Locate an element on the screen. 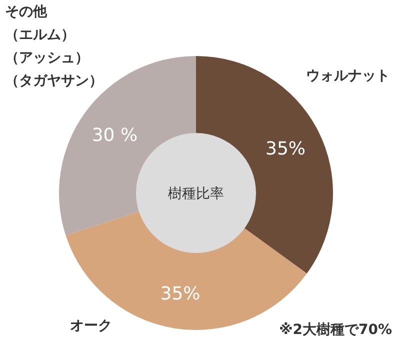  slice-label: オーク is located at coordinates (91, 326).